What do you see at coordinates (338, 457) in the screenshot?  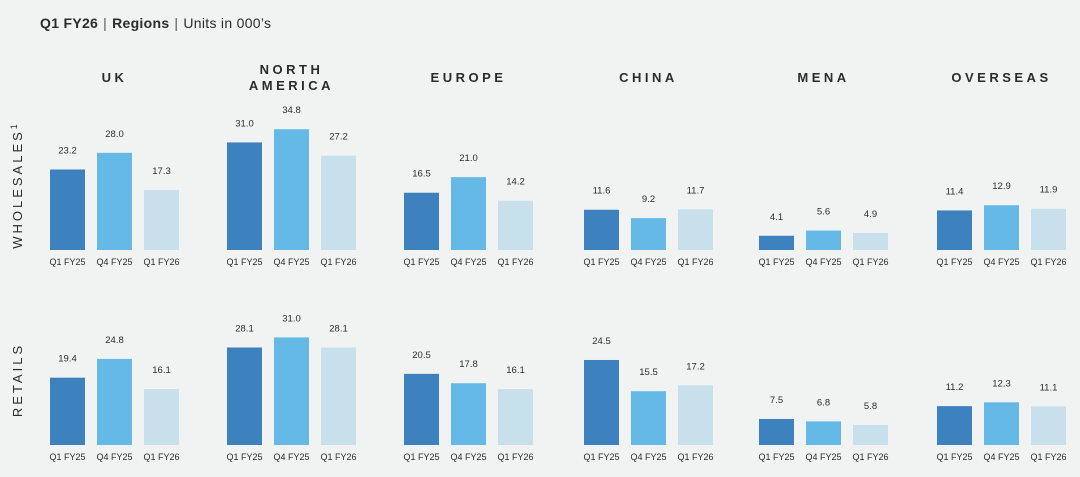 I see `category-label-retails-north-america-q1-fy26: Q1 FY26` at bounding box center [338, 457].